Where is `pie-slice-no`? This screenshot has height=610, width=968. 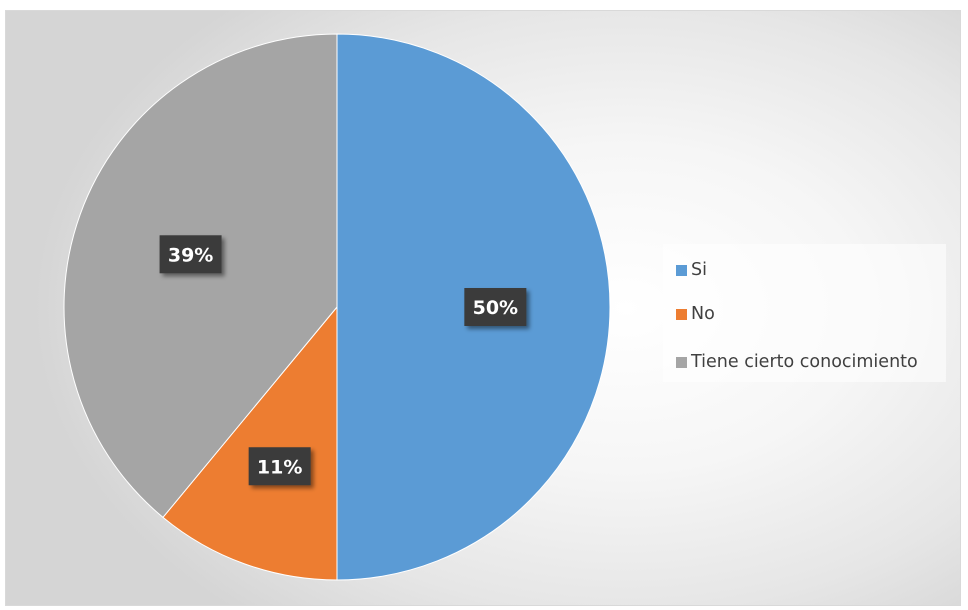 pie-slice-no is located at coordinates (250, 443).